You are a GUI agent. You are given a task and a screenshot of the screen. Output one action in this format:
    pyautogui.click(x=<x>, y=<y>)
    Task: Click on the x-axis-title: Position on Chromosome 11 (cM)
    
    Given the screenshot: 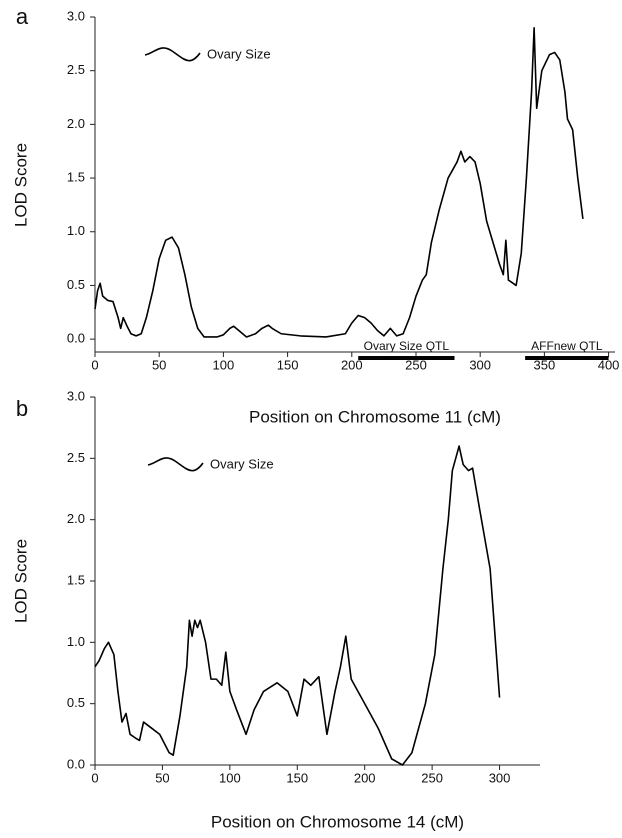 What is the action you would take?
    pyautogui.click(x=375, y=416)
    